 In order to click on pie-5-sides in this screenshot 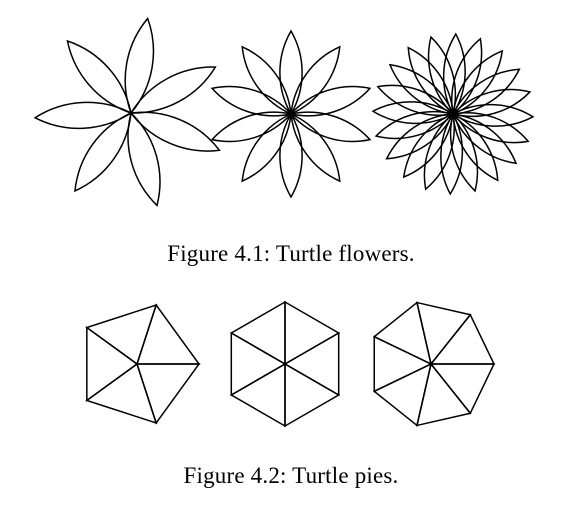, I will do `click(143, 364)`.